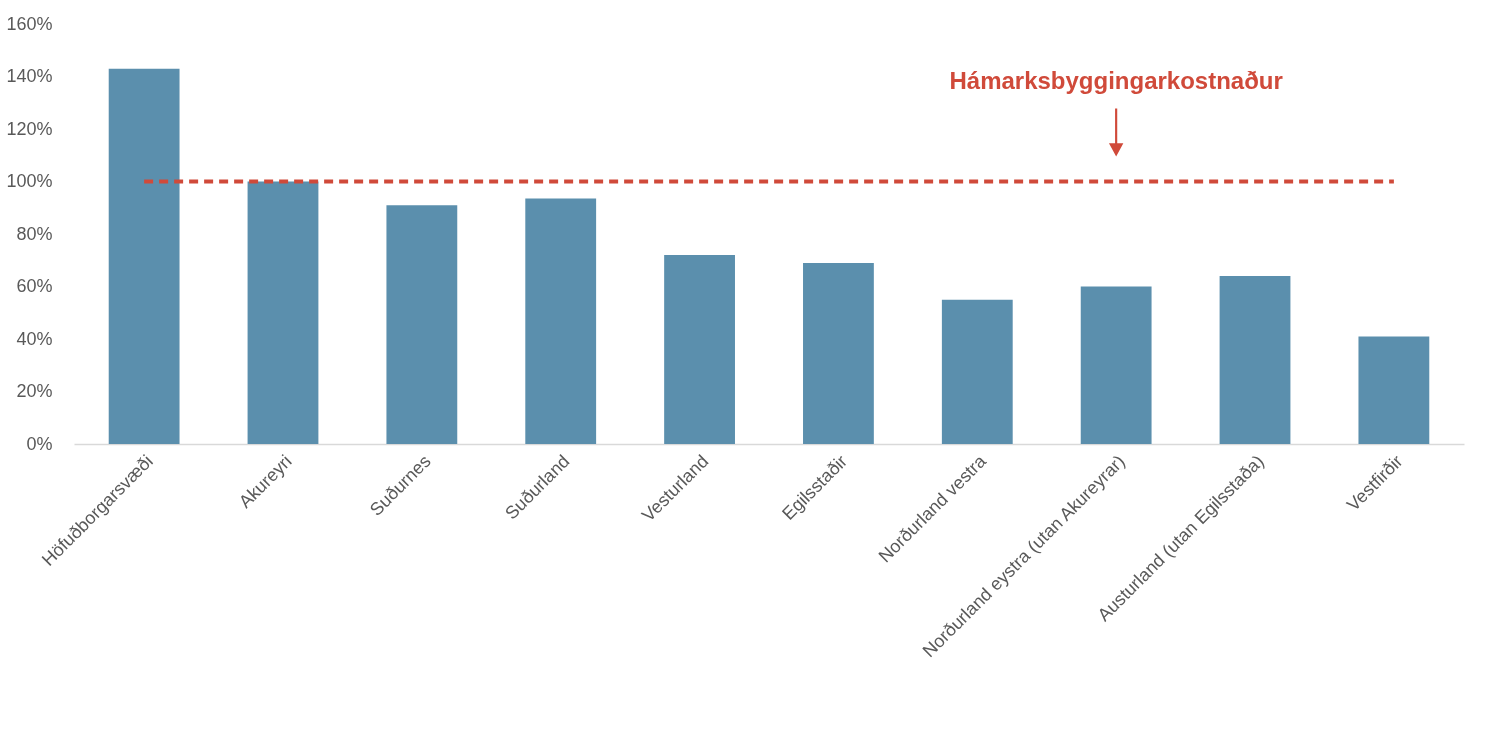  What do you see at coordinates (34, 338) in the screenshot?
I see `y-tick-label: 40%` at bounding box center [34, 338].